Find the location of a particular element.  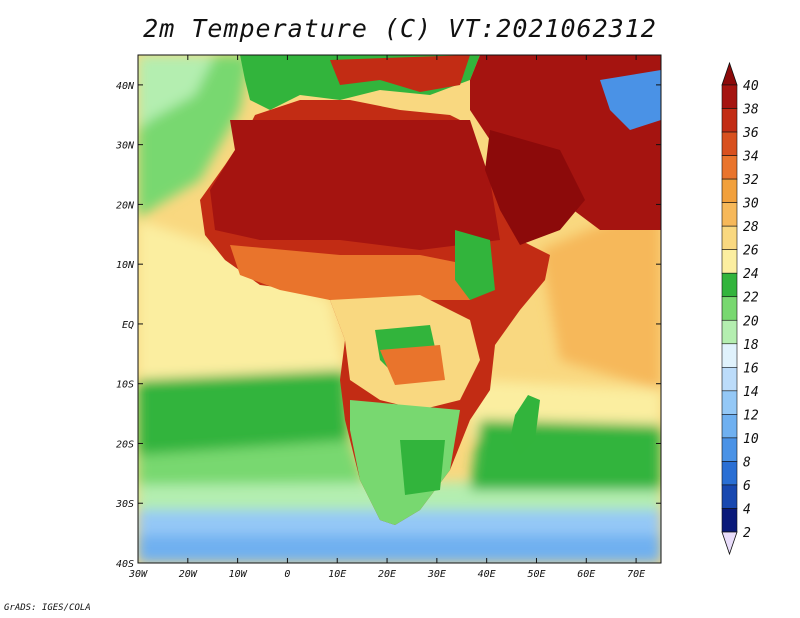

madagascar-land is located at coordinates (525, 425).